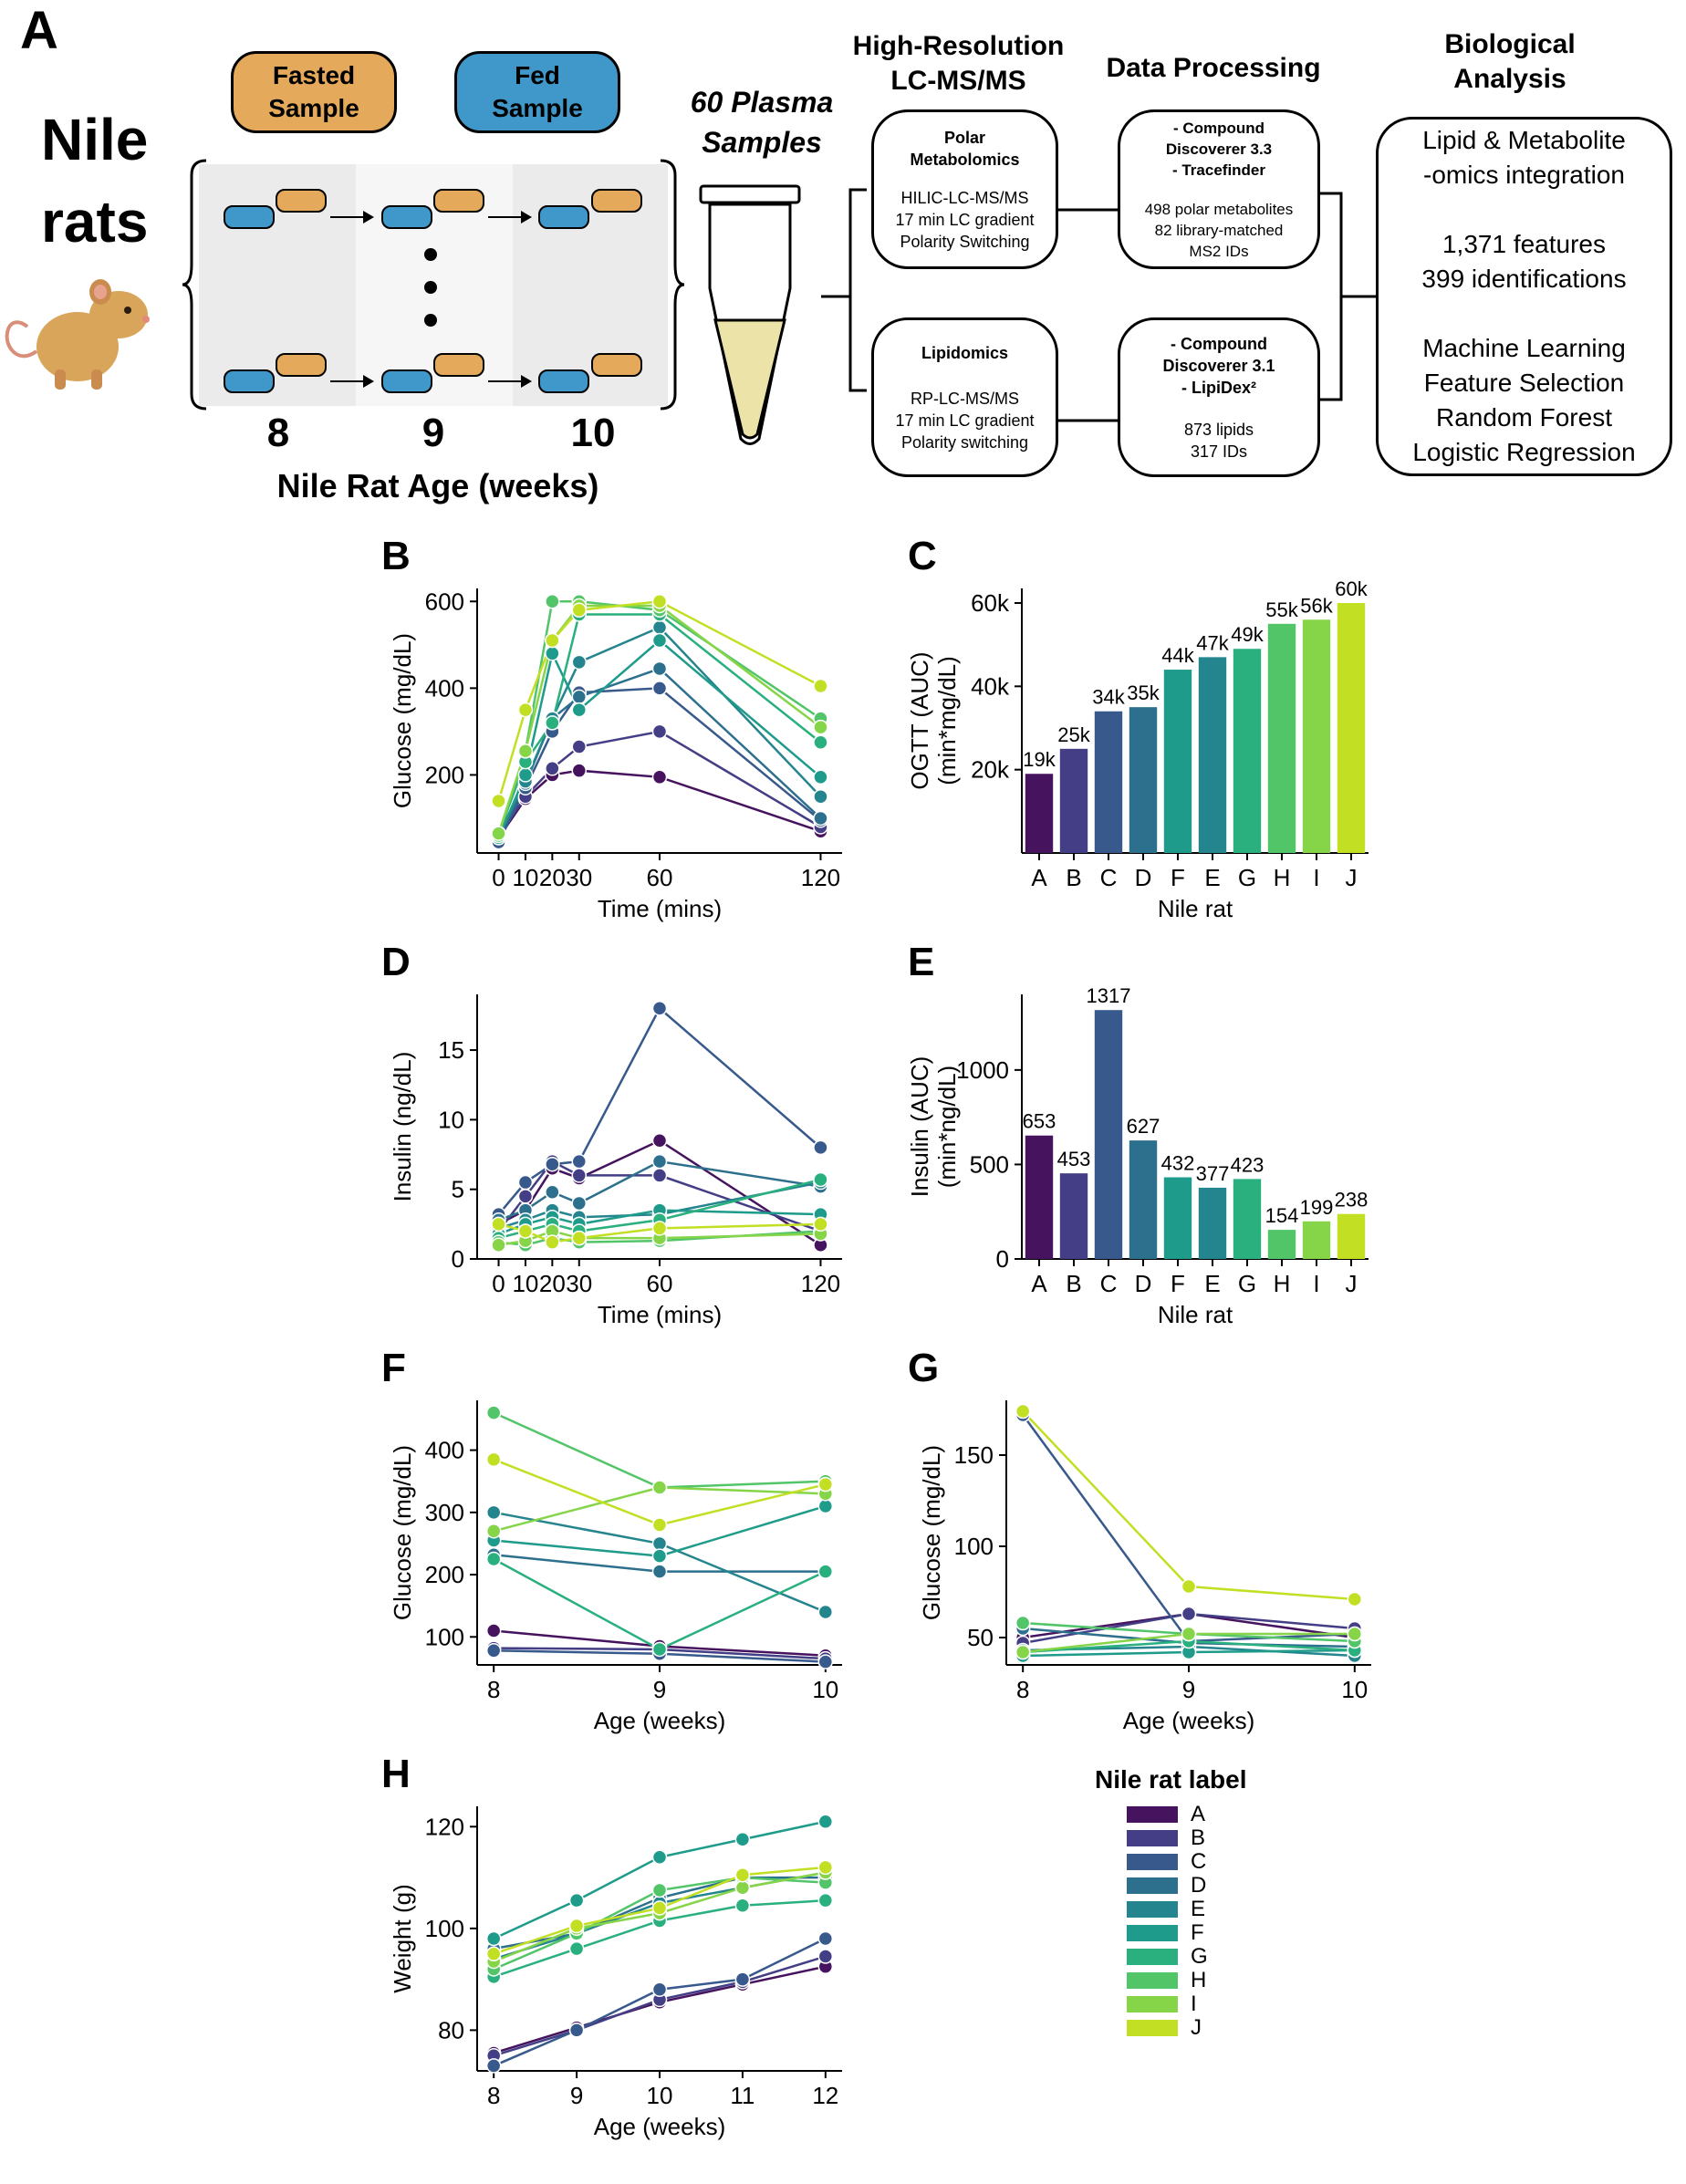  I want to click on data-point-D, so click(659, 1571).